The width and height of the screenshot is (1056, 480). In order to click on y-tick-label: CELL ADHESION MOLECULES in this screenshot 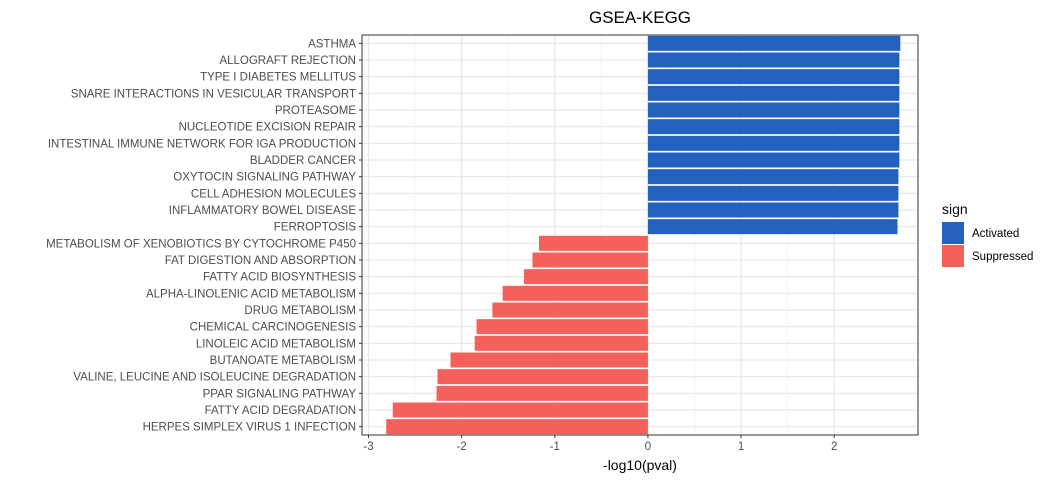, I will do `click(273, 194)`.